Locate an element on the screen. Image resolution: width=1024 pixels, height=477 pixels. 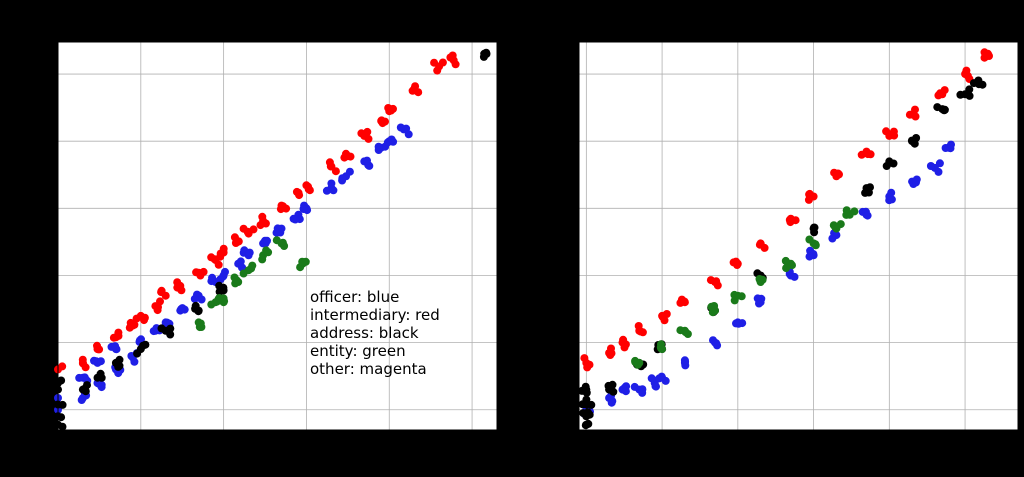
annotation-line: officer: blue is located at coordinates (354, 297).